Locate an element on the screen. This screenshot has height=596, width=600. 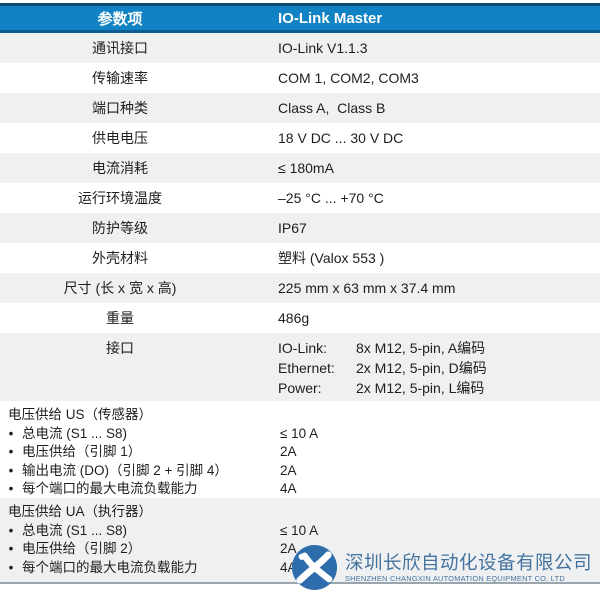
interface-line: Ethernet: 2x M12, 5-pin, D编码 is located at coordinates (439, 368).